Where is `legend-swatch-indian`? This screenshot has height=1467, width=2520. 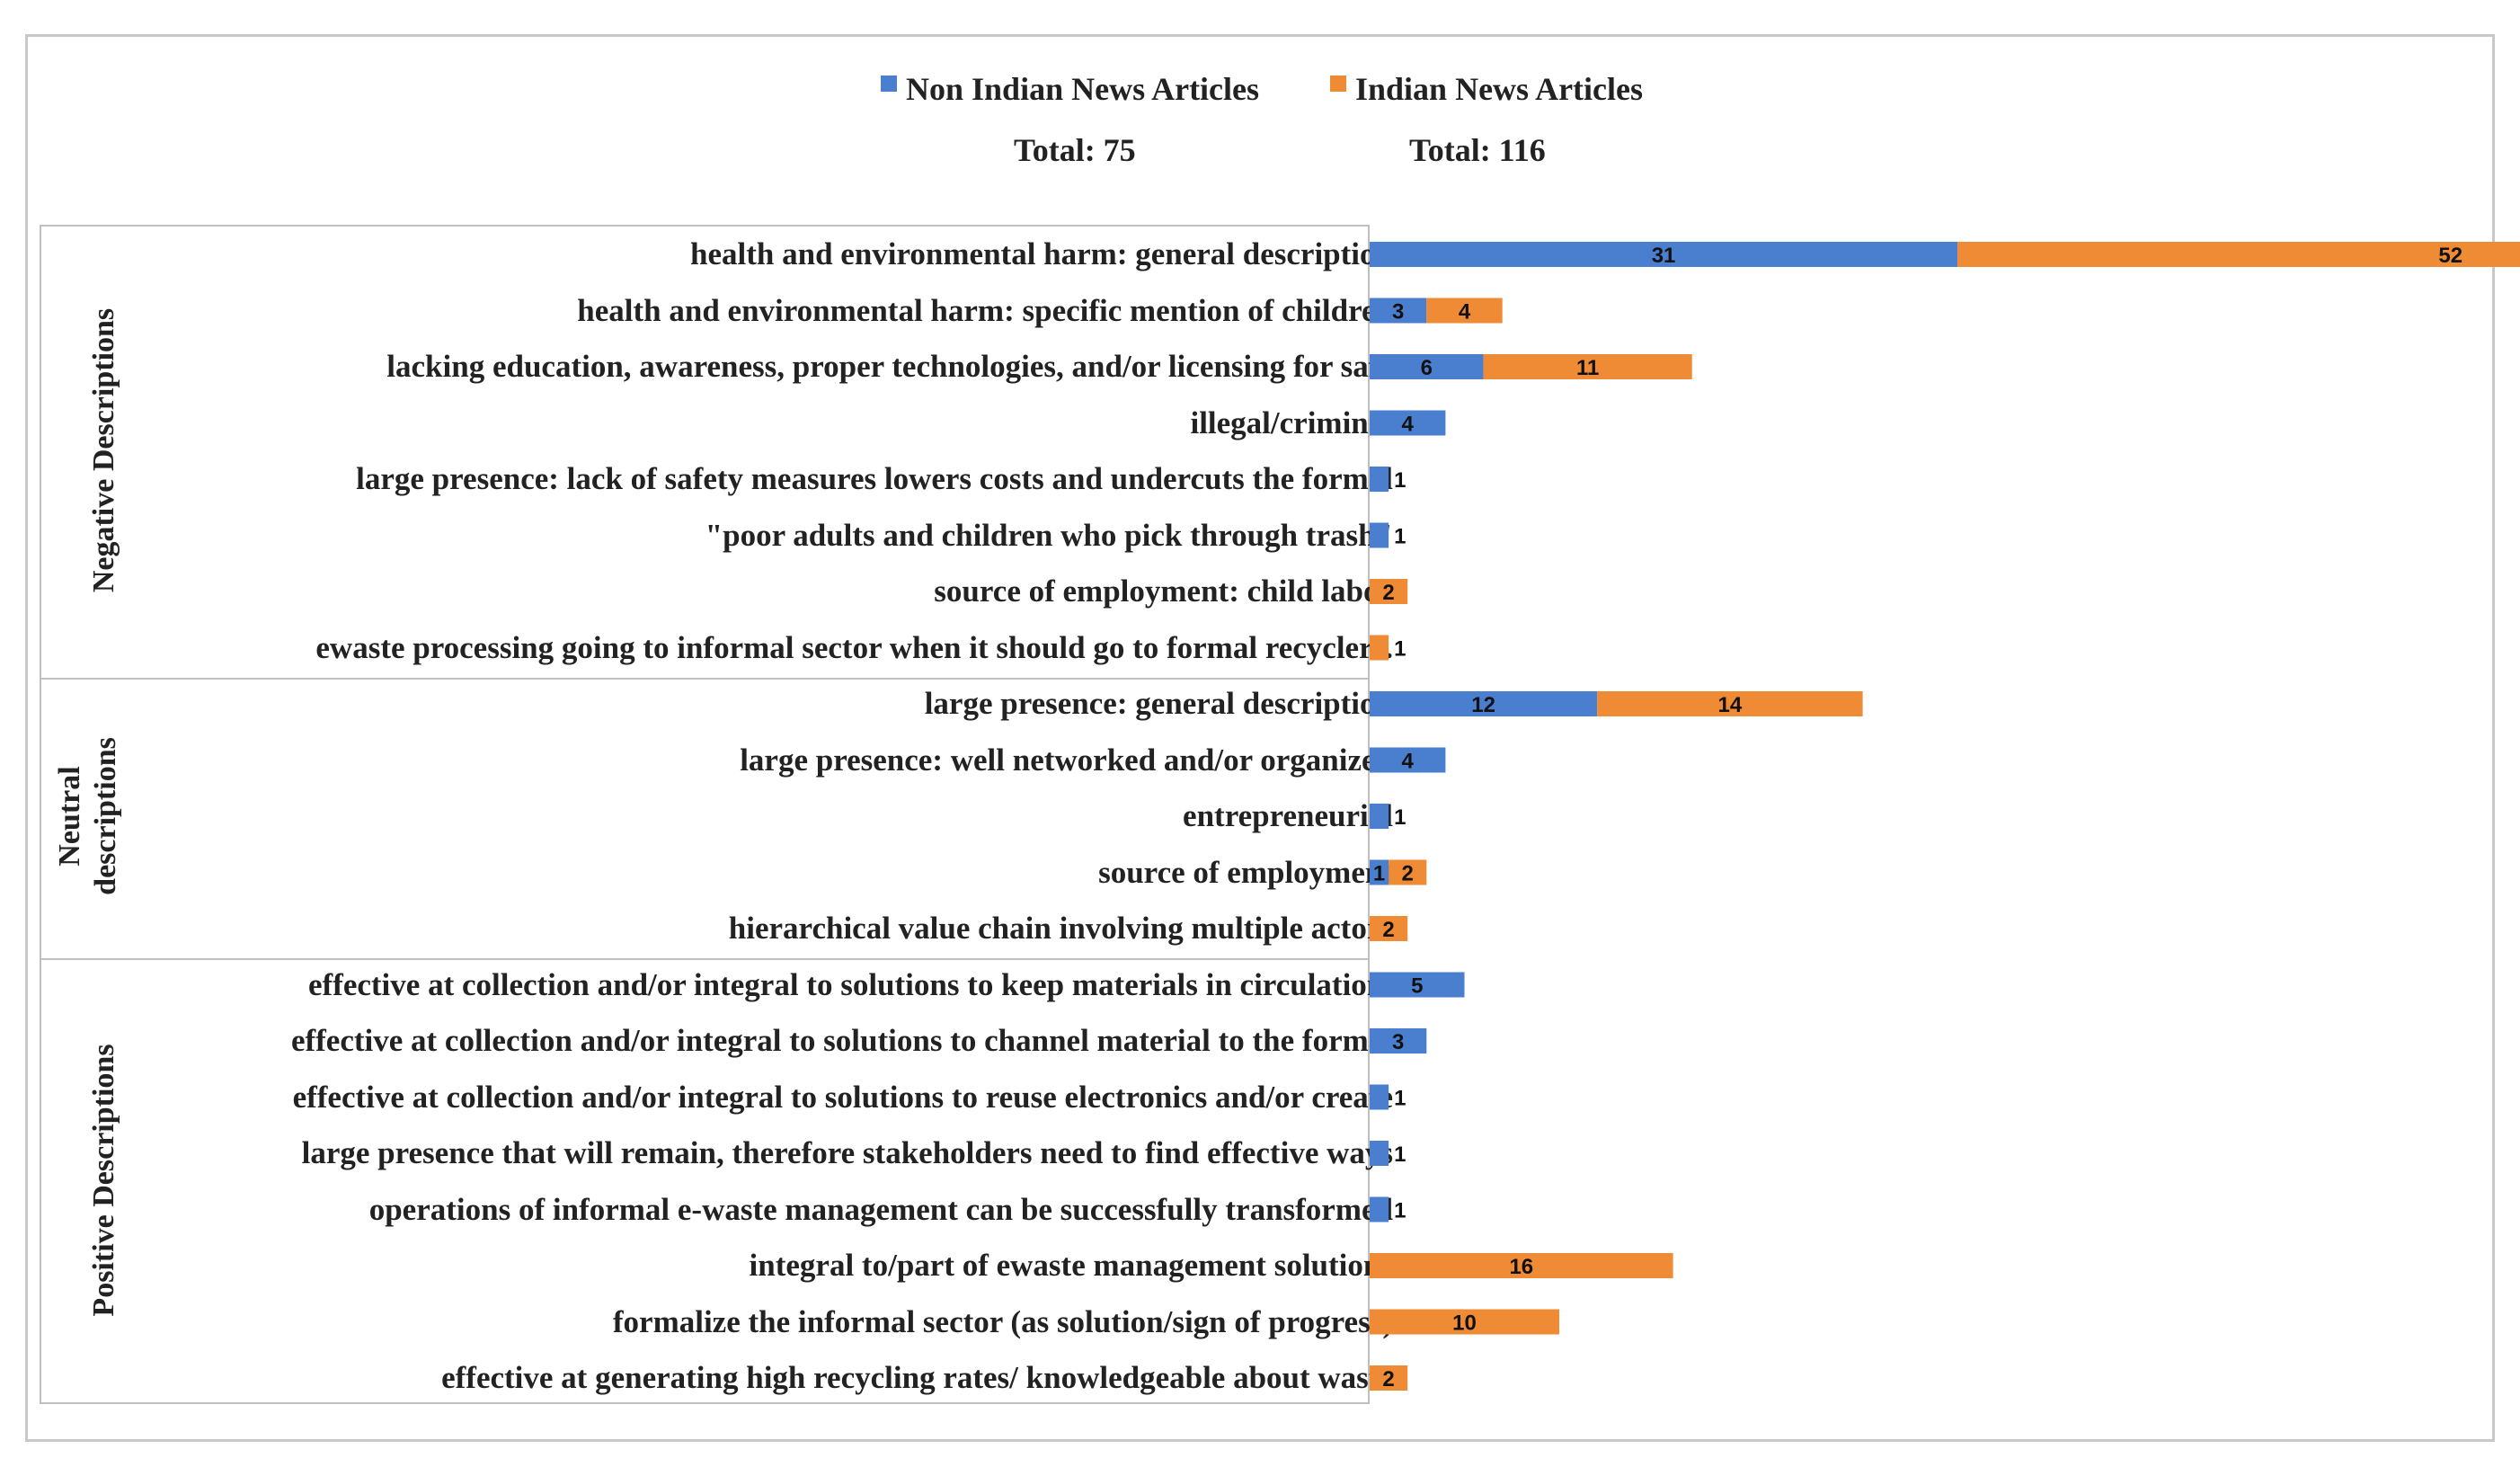
legend-swatch-indian is located at coordinates (1338, 84).